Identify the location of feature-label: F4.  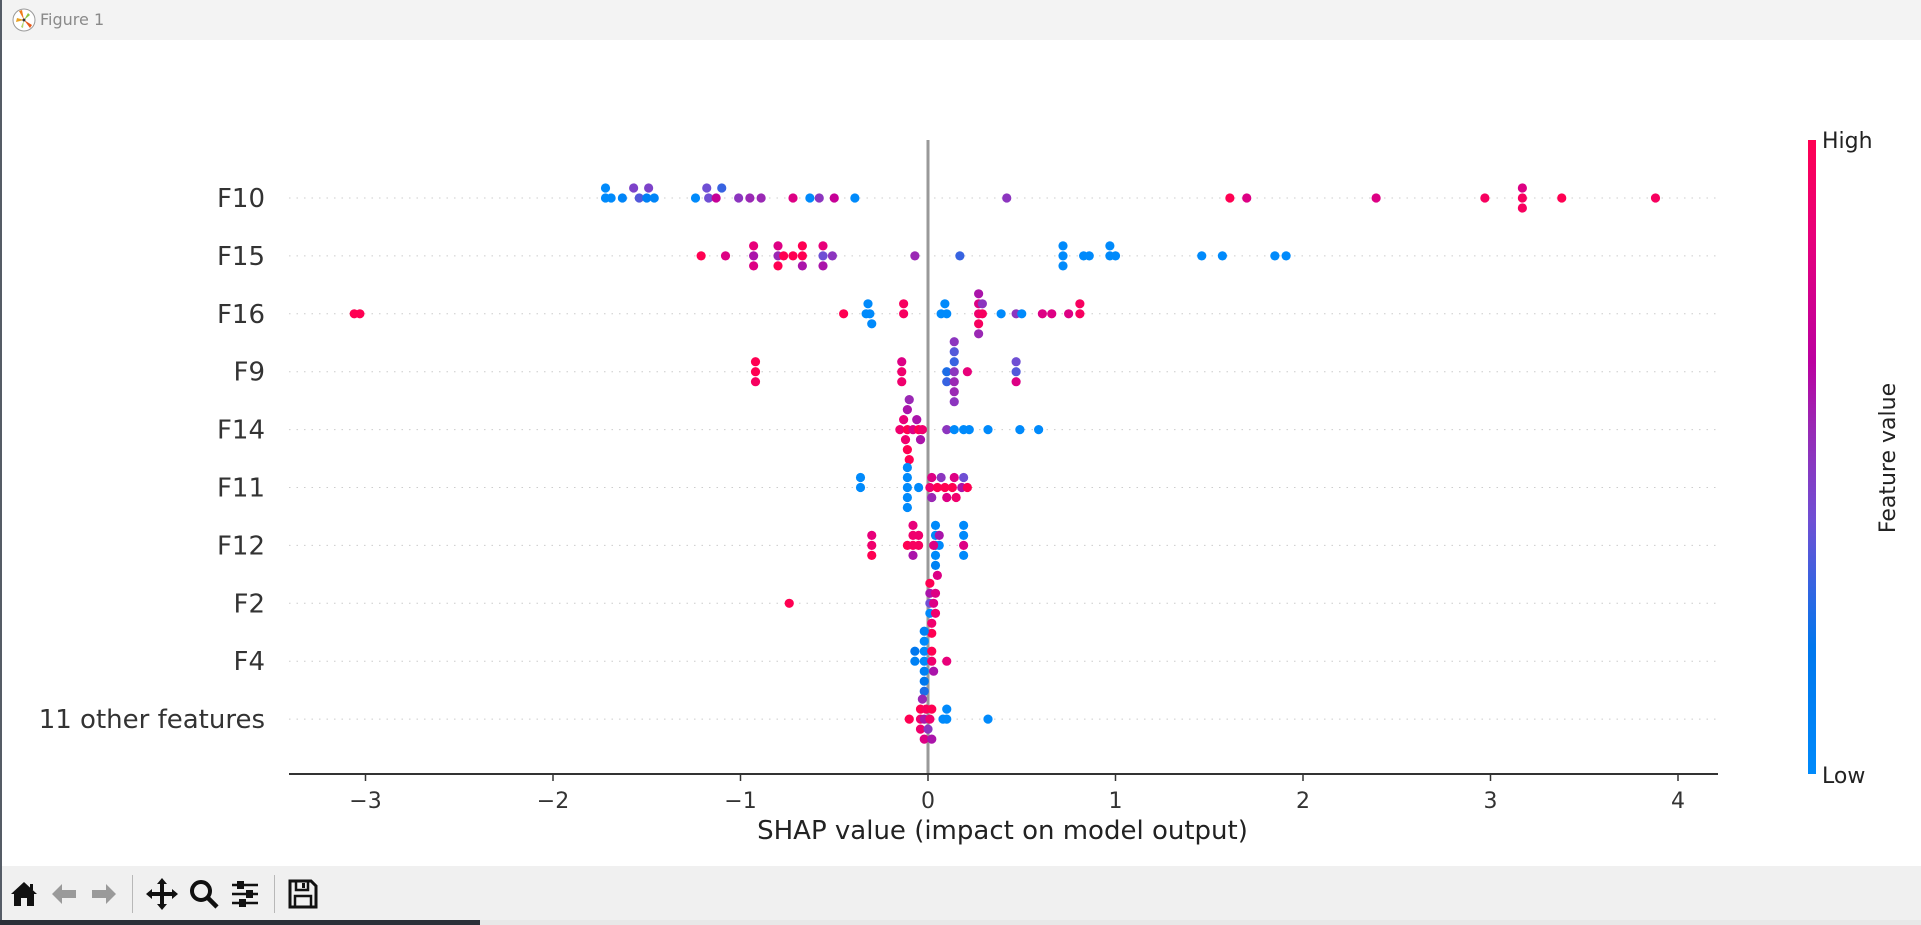
(250, 662).